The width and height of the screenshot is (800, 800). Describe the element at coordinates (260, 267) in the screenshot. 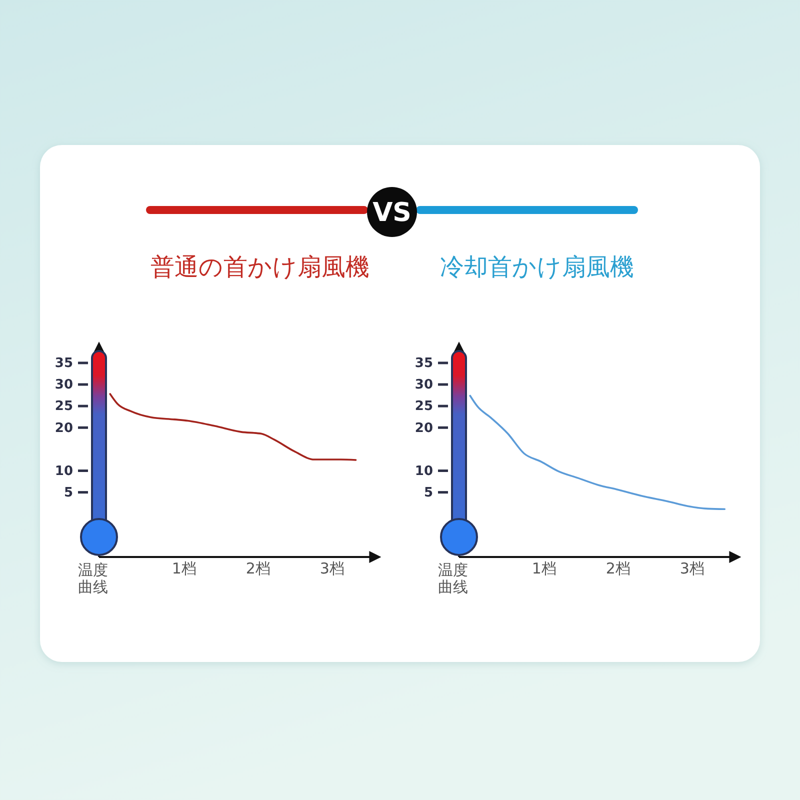

I see `chart-title: 普通の首かけ扇風機` at that location.